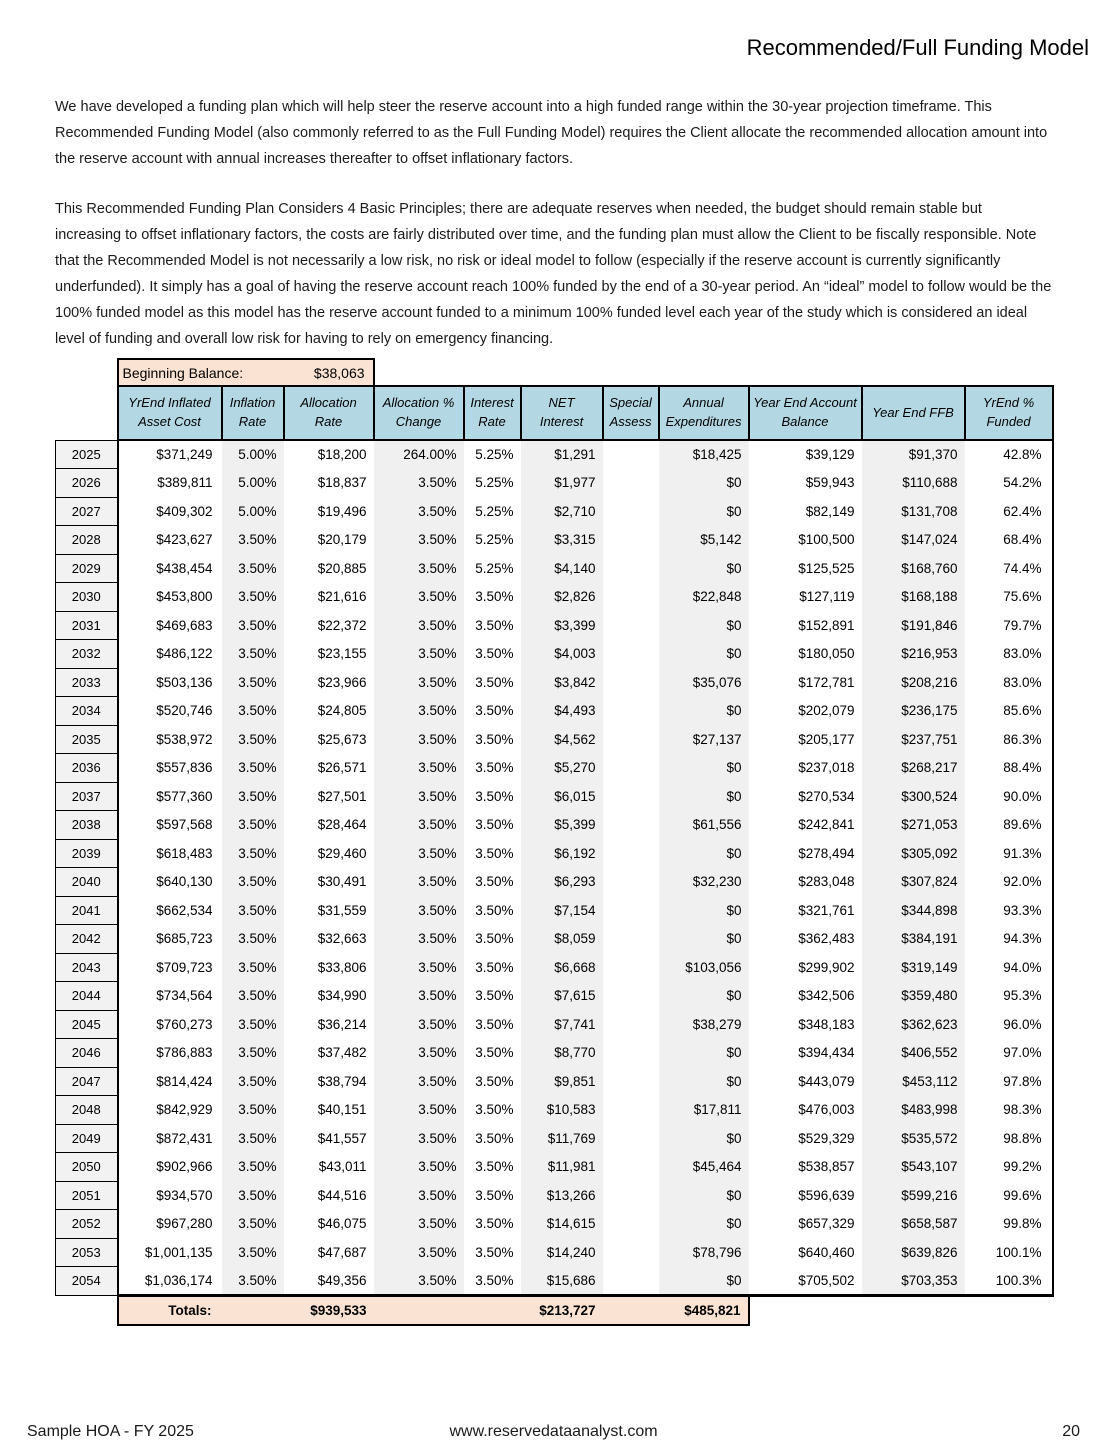  What do you see at coordinates (1071, 1431) in the screenshot?
I see `footer-page-number: 20` at bounding box center [1071, 1431].